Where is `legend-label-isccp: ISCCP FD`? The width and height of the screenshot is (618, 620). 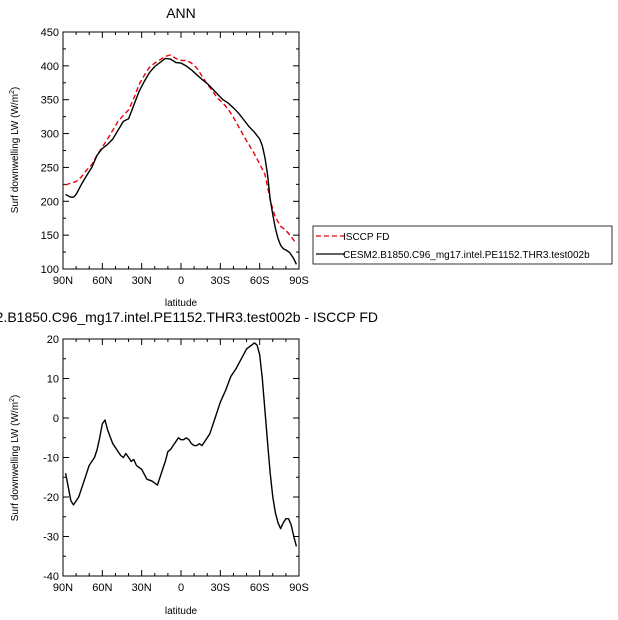
legend-label-isccp: ISCCP FD is located at coordinates (366, 237).